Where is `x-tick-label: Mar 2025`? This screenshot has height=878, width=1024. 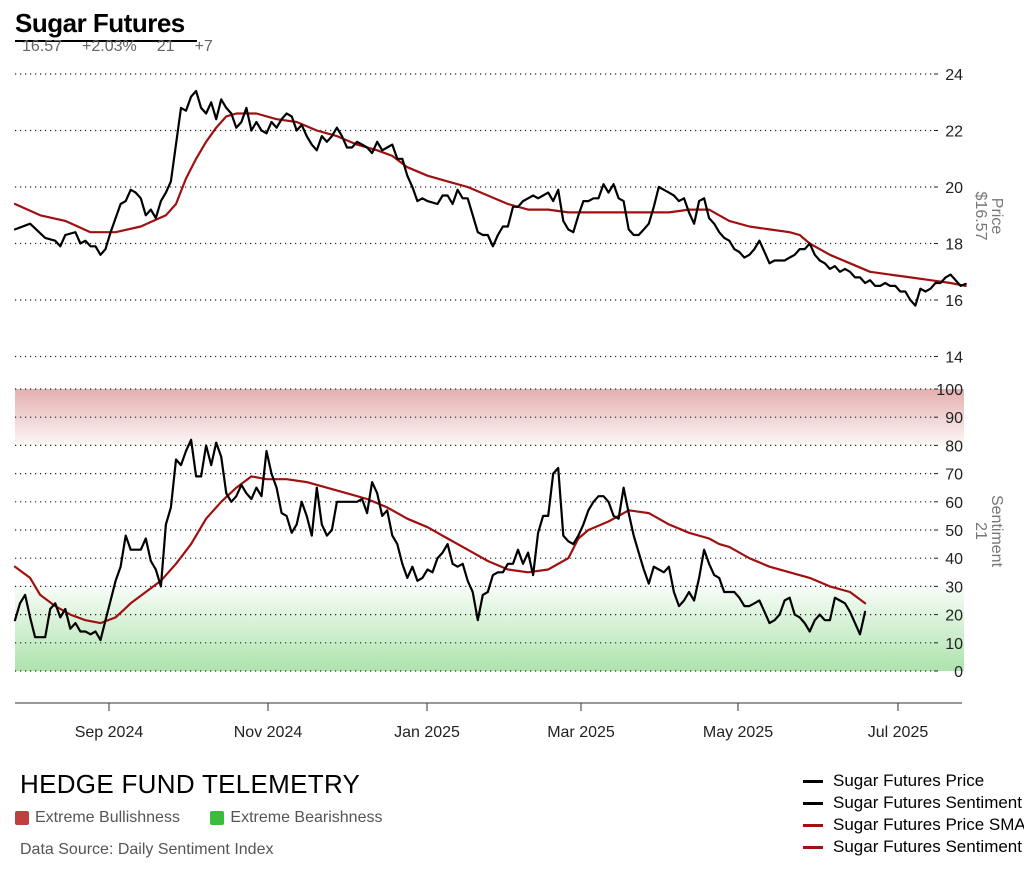
x-tick-label: Mar 2025 is located at coordinates (581, 732).